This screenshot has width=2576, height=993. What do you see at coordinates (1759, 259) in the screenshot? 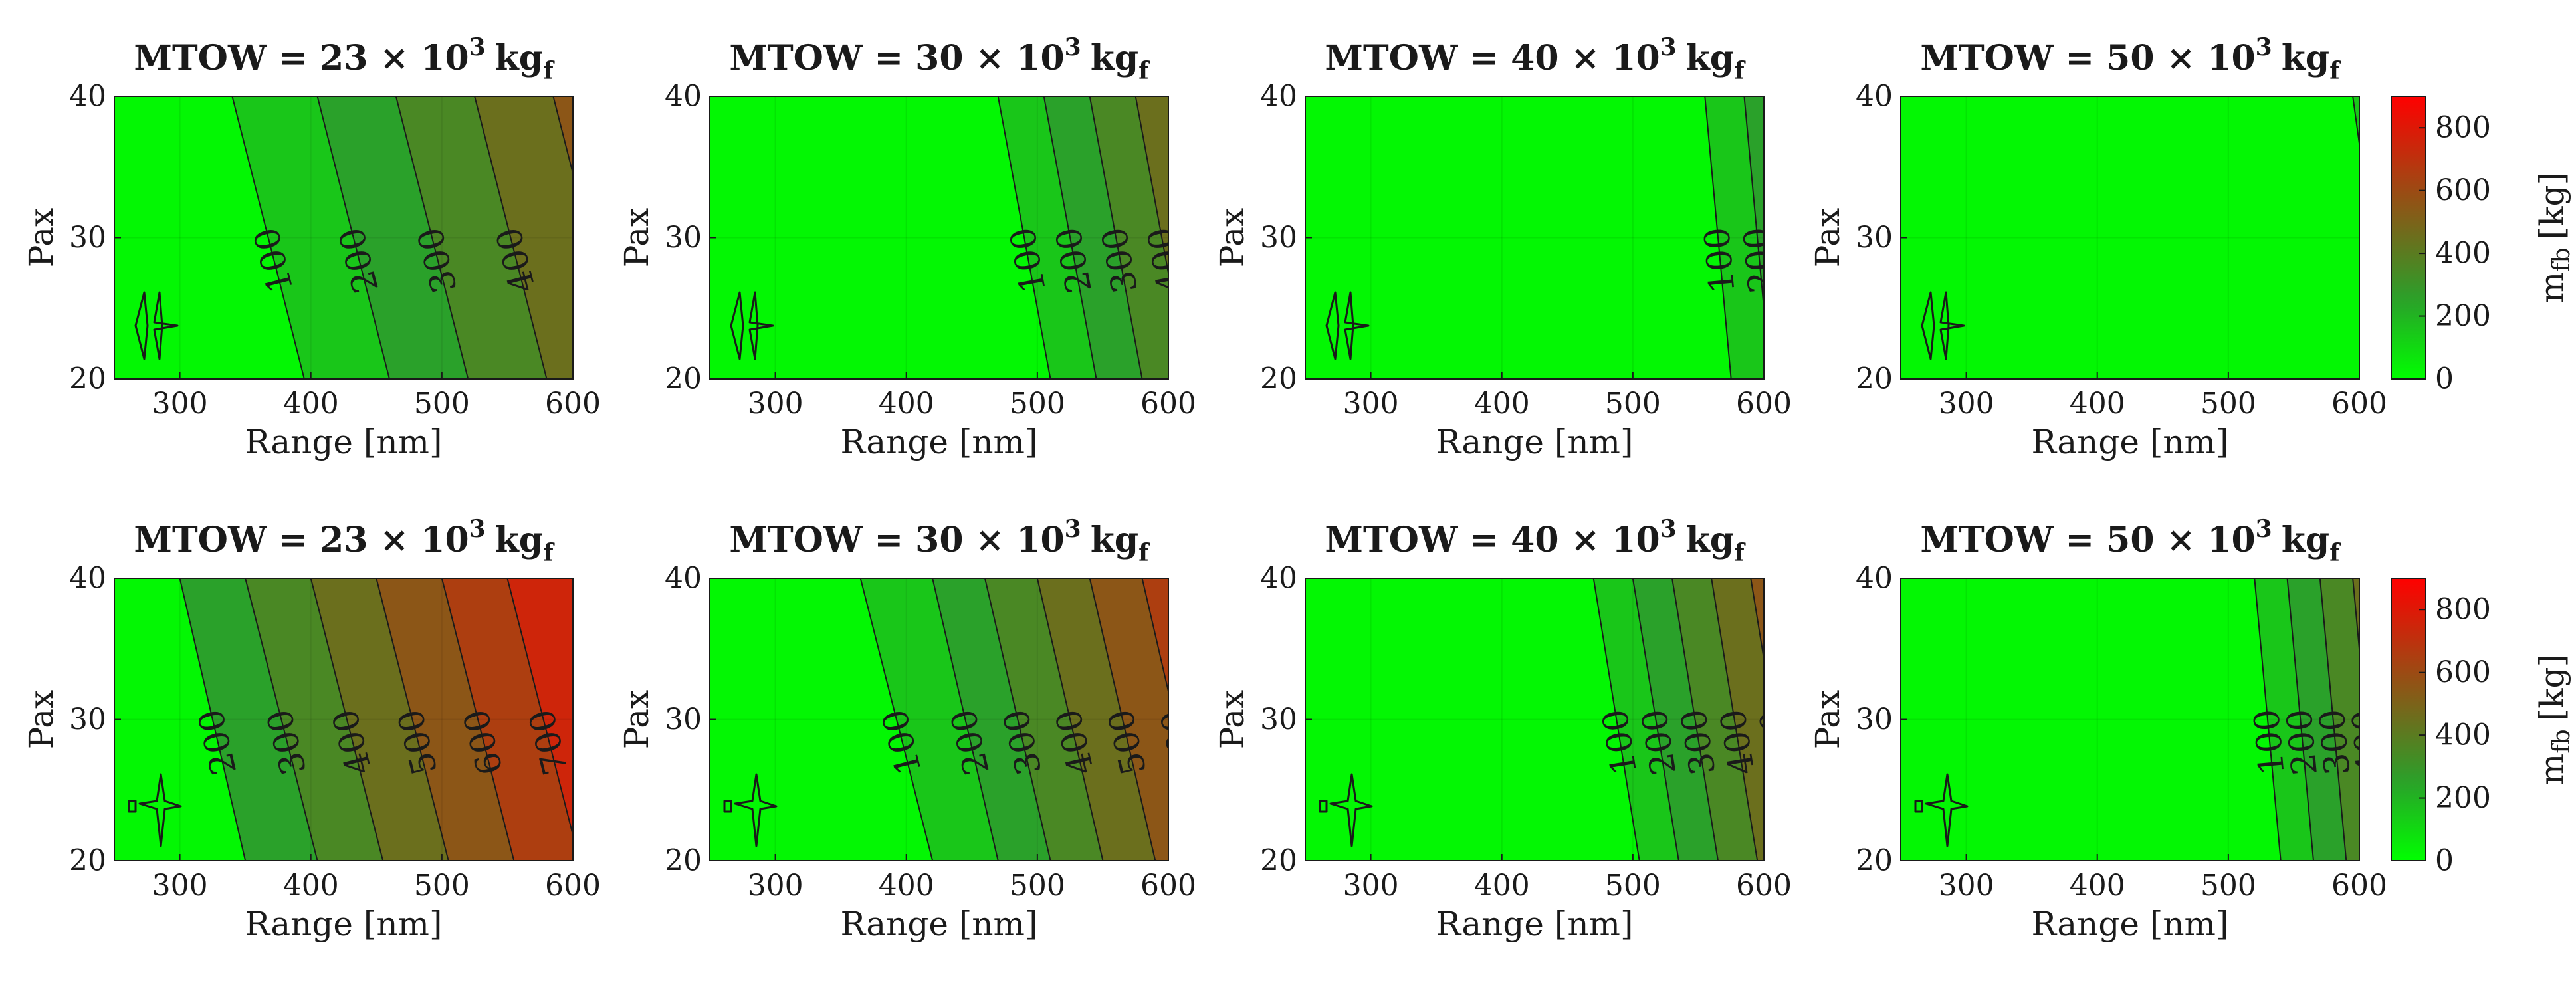
I see `contour-level-label: 200` at bounding box center [1759, 259].